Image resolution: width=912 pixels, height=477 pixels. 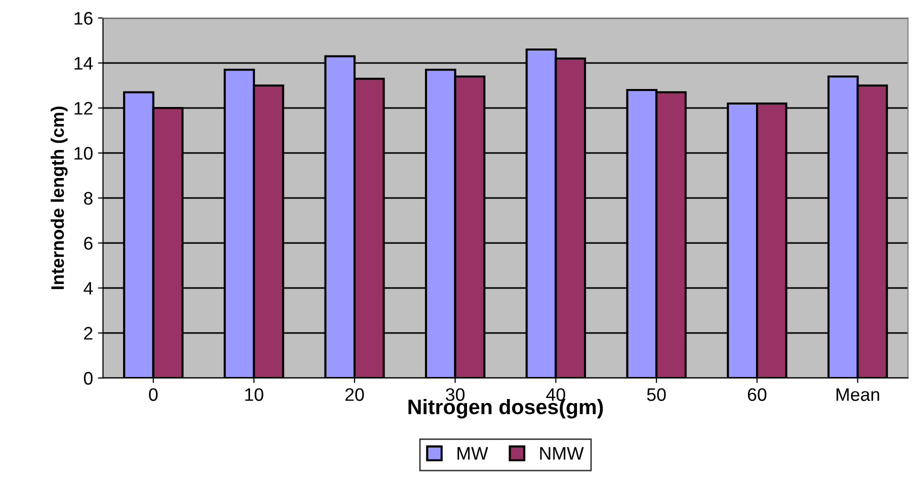 What do you see at coordinates (455, 394) in the screenshot?
I see `x-tick-label: 30` at bounding box center [455, 394].